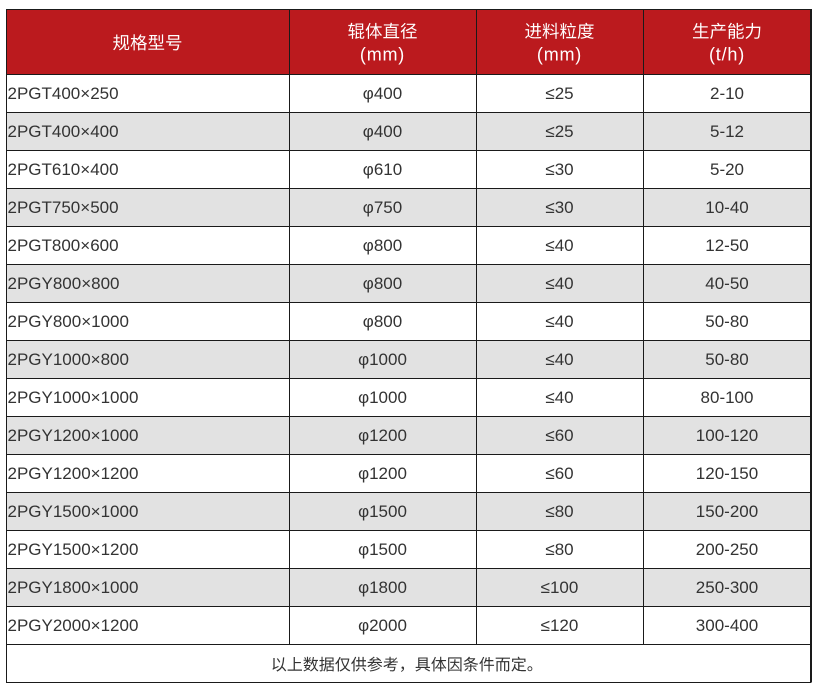 The image size is (816, 694). I want to click on svg-text: 2PGY1500×1200, so click(73, 549).